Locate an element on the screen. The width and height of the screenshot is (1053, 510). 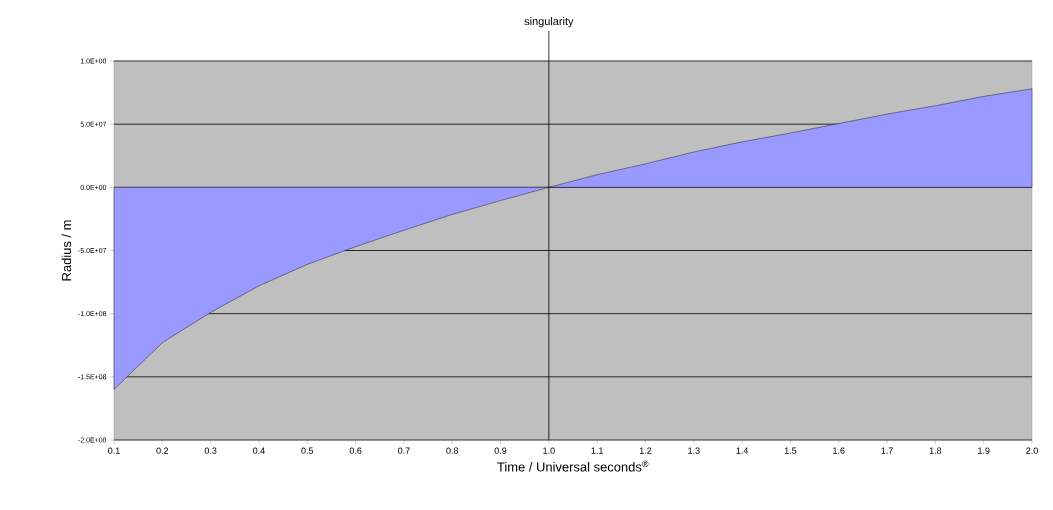
x-axis-title: Time / Universal seconds$^{®}$ is located at coordinates (573, 466).